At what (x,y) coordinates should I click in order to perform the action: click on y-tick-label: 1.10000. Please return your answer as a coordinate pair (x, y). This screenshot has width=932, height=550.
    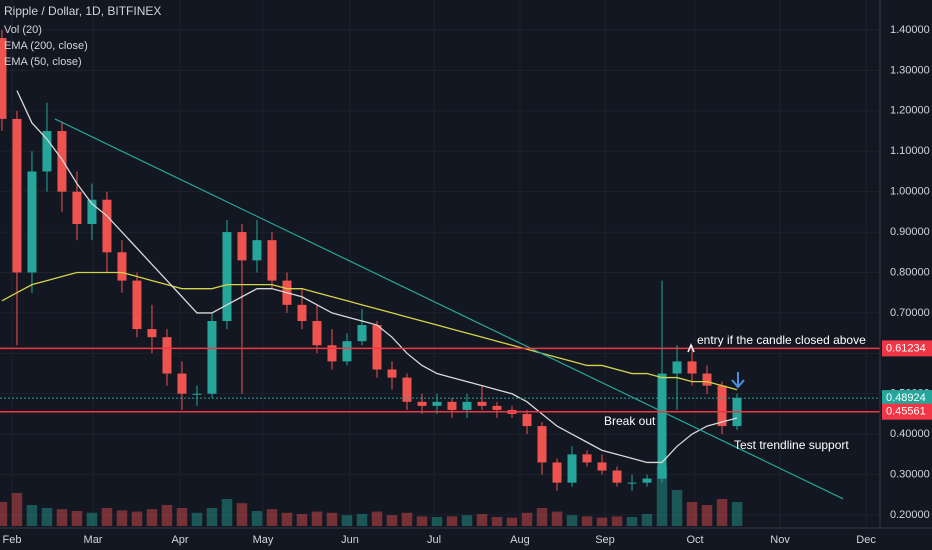
    Looking at the image, I should click on (910, 151).